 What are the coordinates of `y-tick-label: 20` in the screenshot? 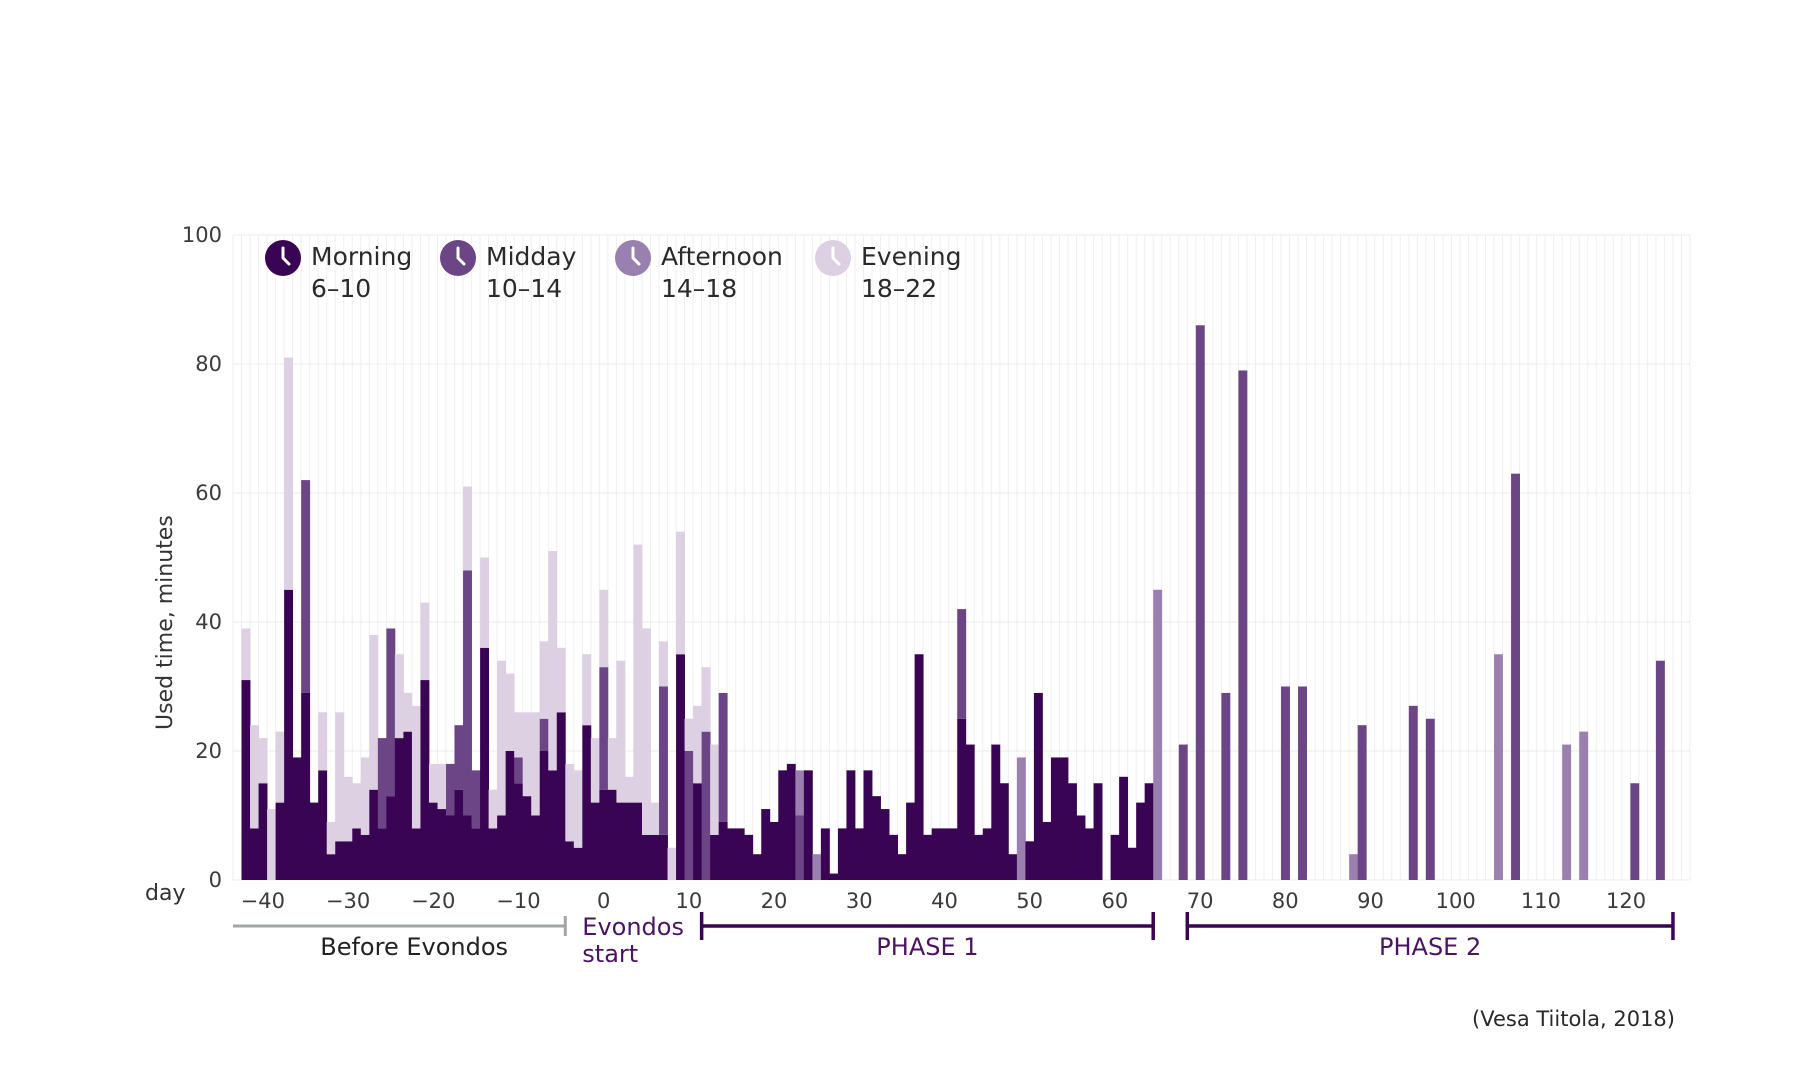 It's located at (208, 751).